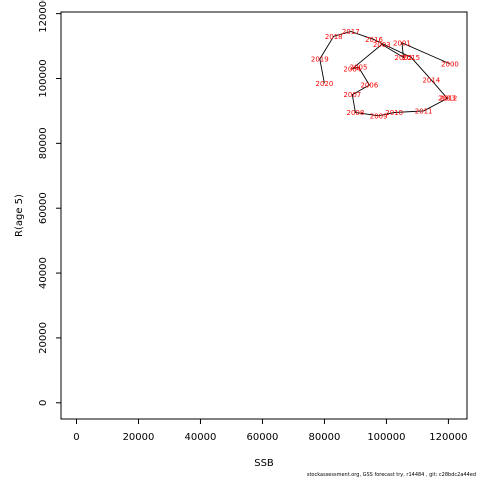  Describe the element at coordinates (424, 111) in the screenshot. I see `point-label-2011: 2011` at that location.